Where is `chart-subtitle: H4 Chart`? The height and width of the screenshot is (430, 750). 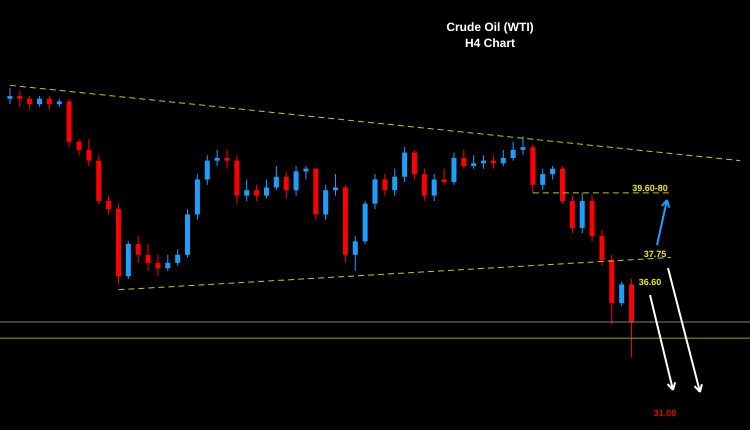 chart-subtitle: H4 Chart is located at coordinates (490, 43).